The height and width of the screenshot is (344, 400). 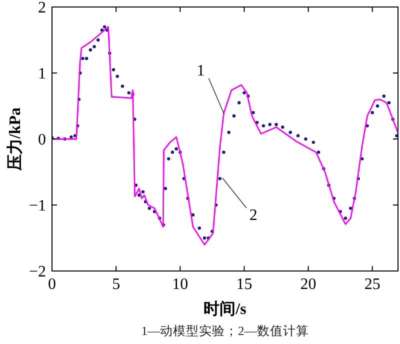 What do you see at coordinates (15, 139) in the screenshot?
I see `y-axis-title: 压力/kPa` at bounding box center [15, 139].